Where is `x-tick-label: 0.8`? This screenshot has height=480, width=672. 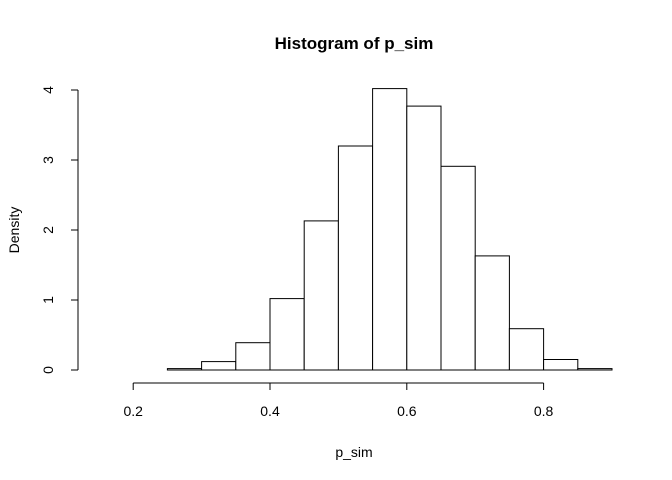
x-tick-label: 0.8 is located at coordinates (544, 411).